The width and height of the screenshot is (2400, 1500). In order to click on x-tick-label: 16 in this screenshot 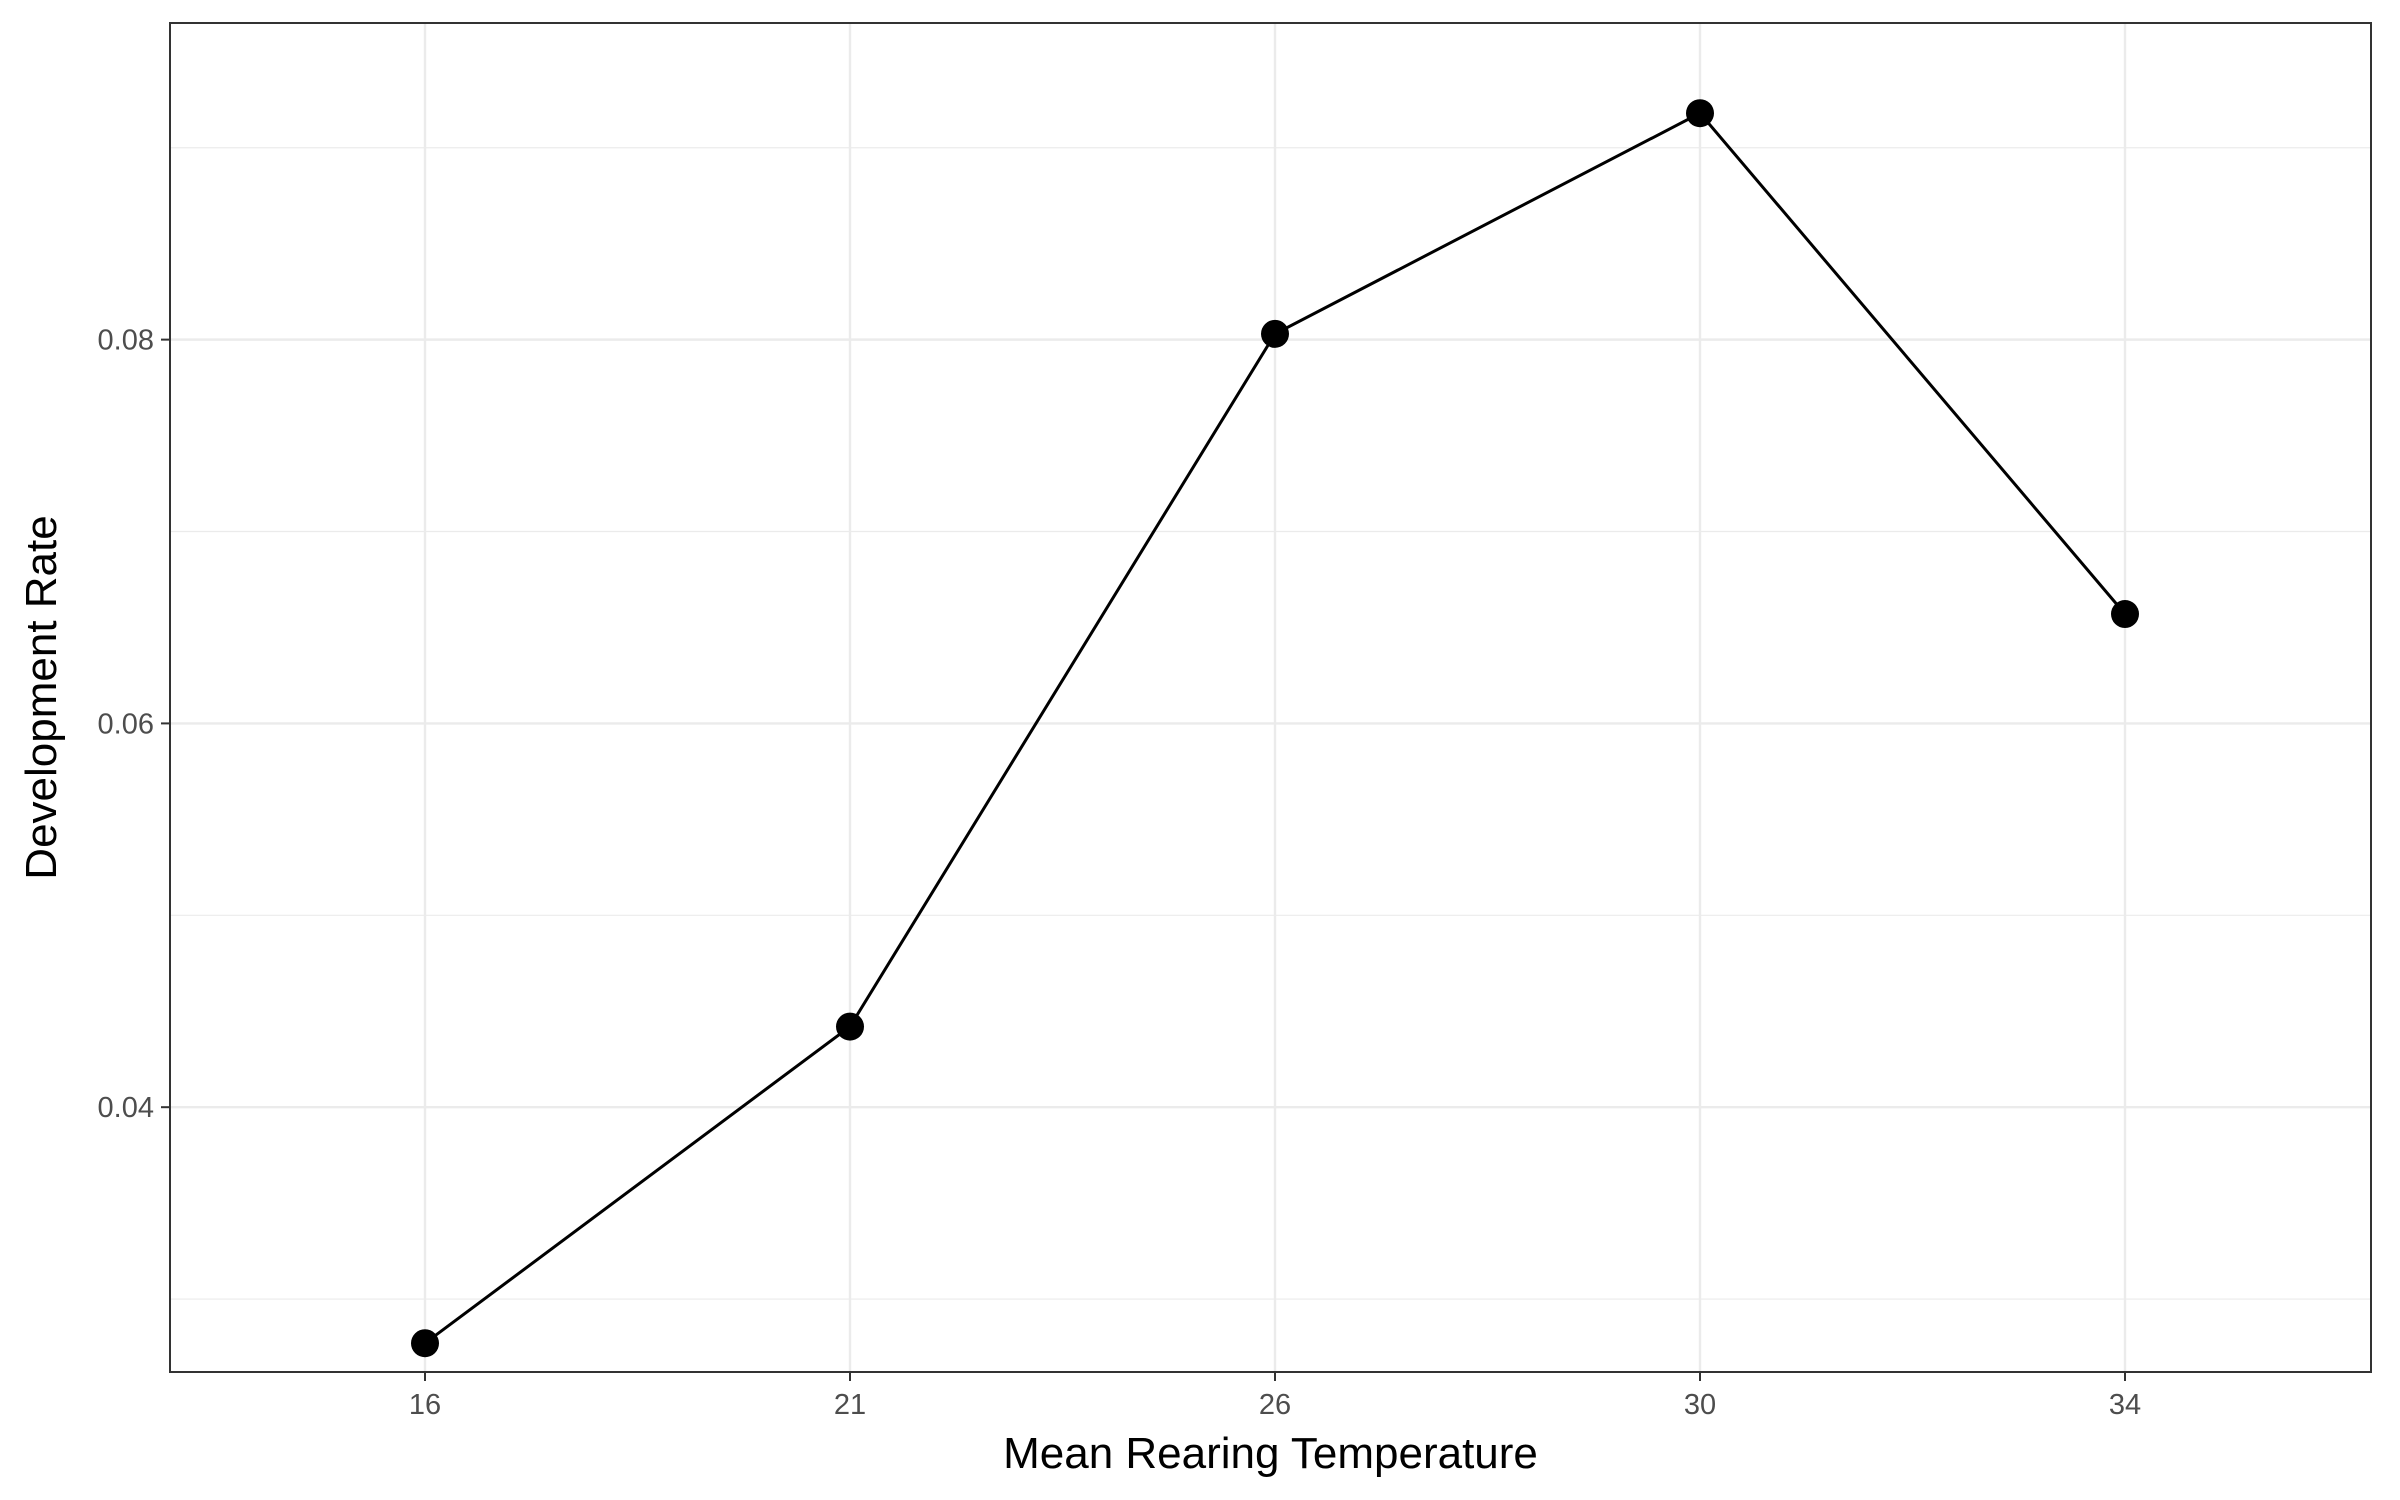, I will do `click(425, 1405)`.